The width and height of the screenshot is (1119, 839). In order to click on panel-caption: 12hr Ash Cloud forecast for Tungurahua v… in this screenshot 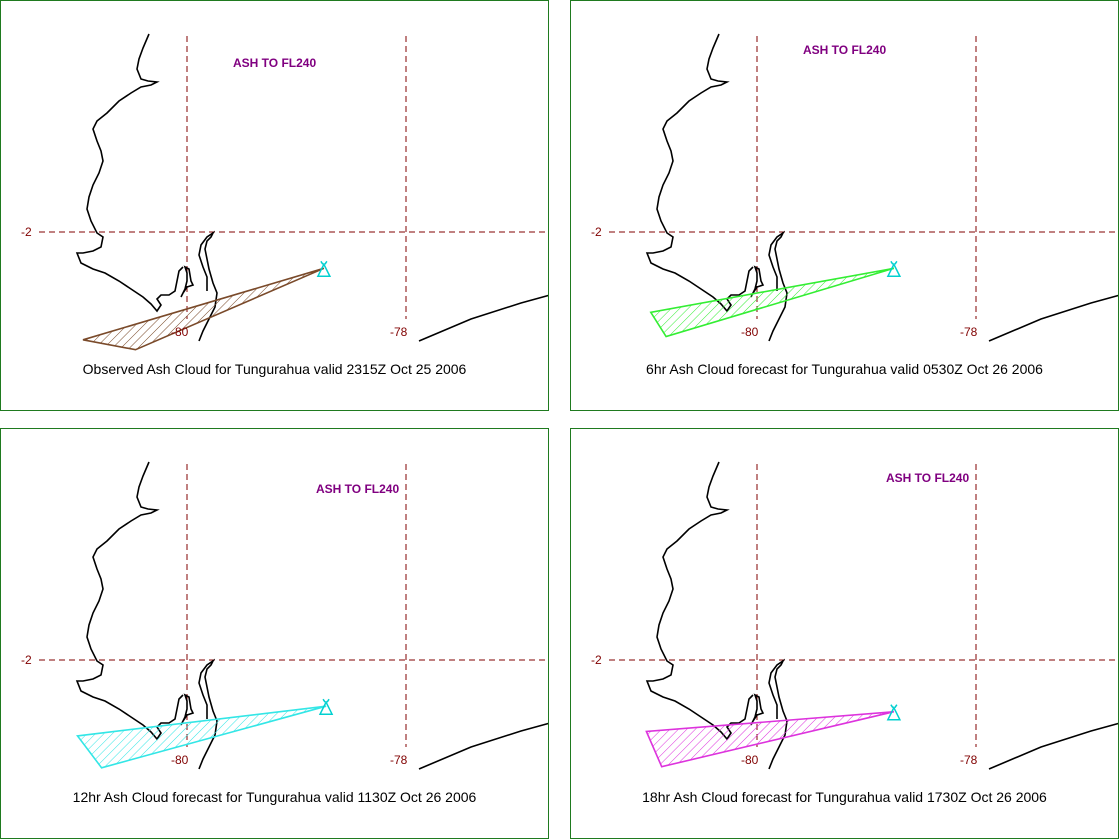, I will do `click(274, 797)`.